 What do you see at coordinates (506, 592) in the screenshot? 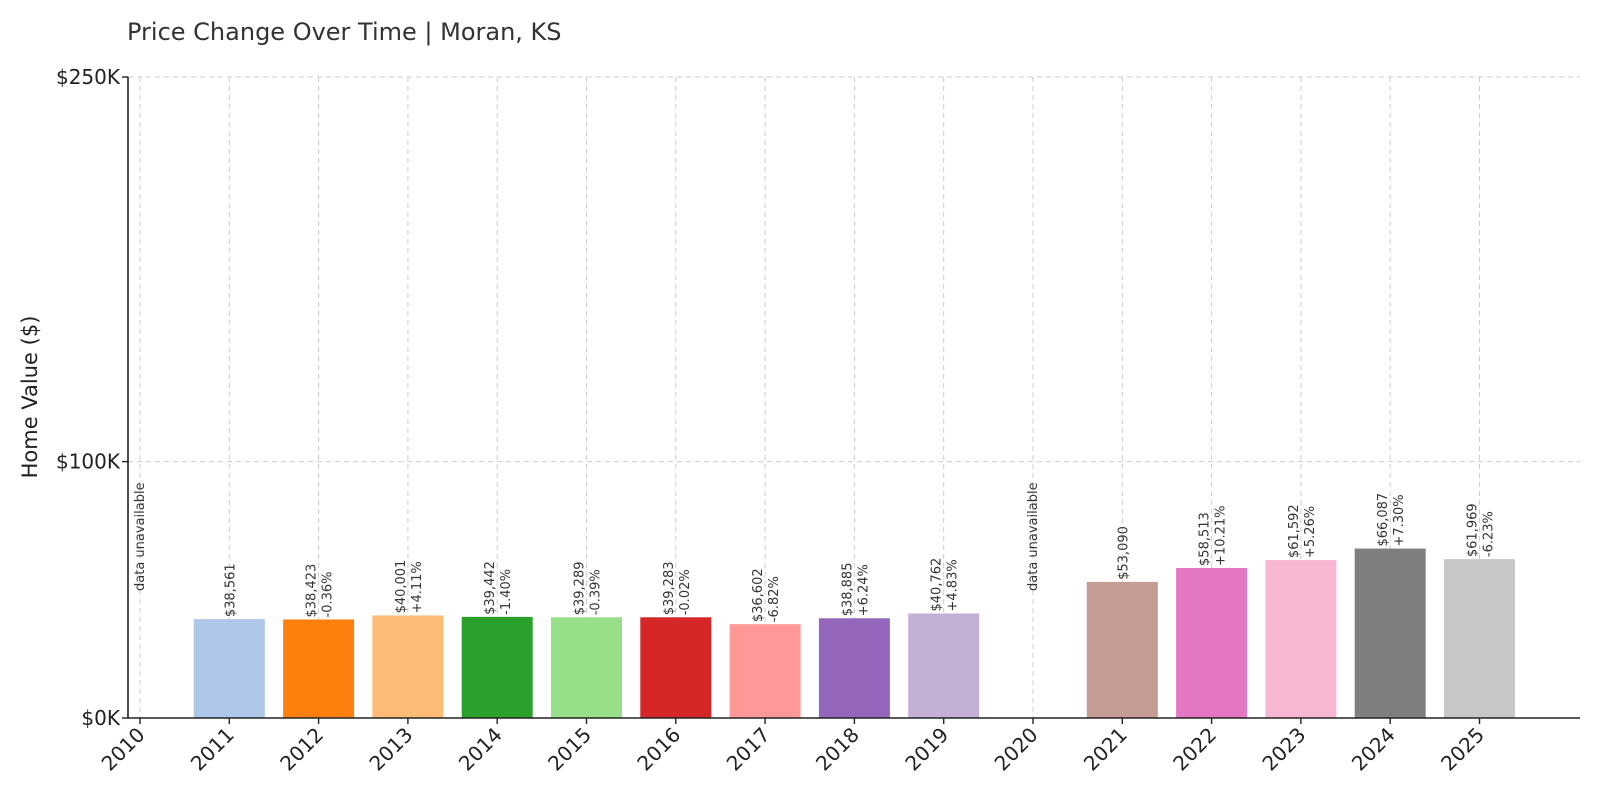
I see `change-label: -1.40%` at bounding box center [506, 592].